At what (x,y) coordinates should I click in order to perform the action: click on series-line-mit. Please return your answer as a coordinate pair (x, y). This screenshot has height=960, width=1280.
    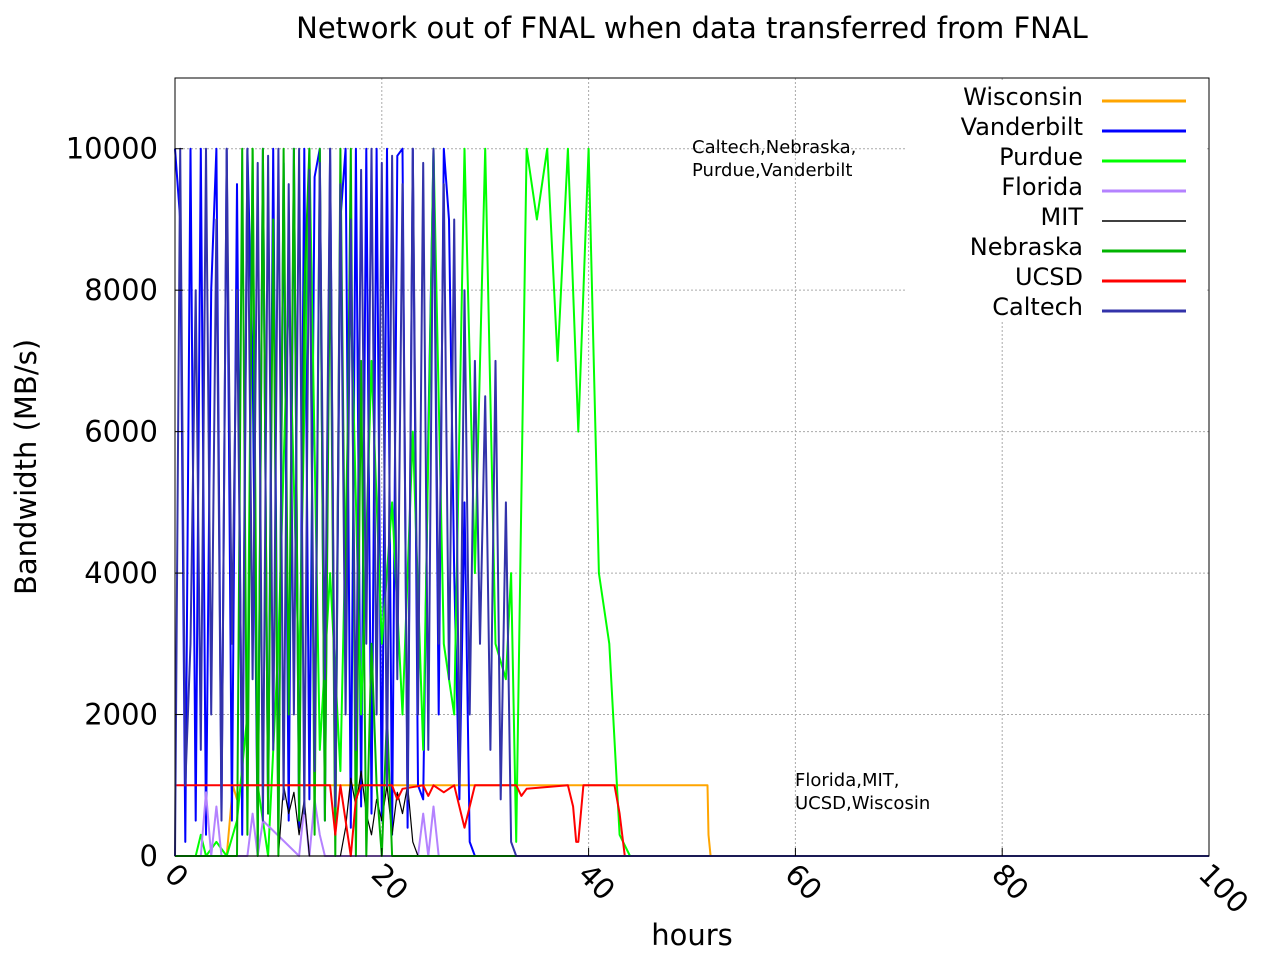
    Looking at the image, I should click on (692, 813).